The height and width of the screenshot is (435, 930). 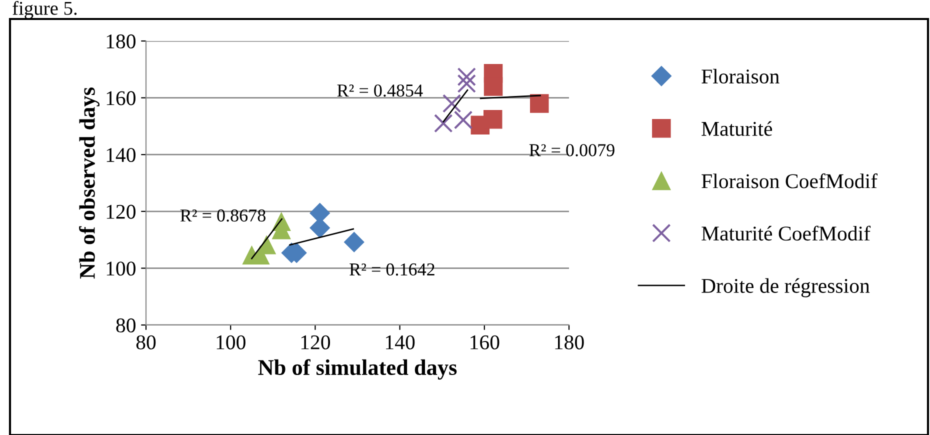 What do you see at coordinates (737, 128) in the screenshot?
I see `legend-label: Maturité` at bounding box center [737, 128].